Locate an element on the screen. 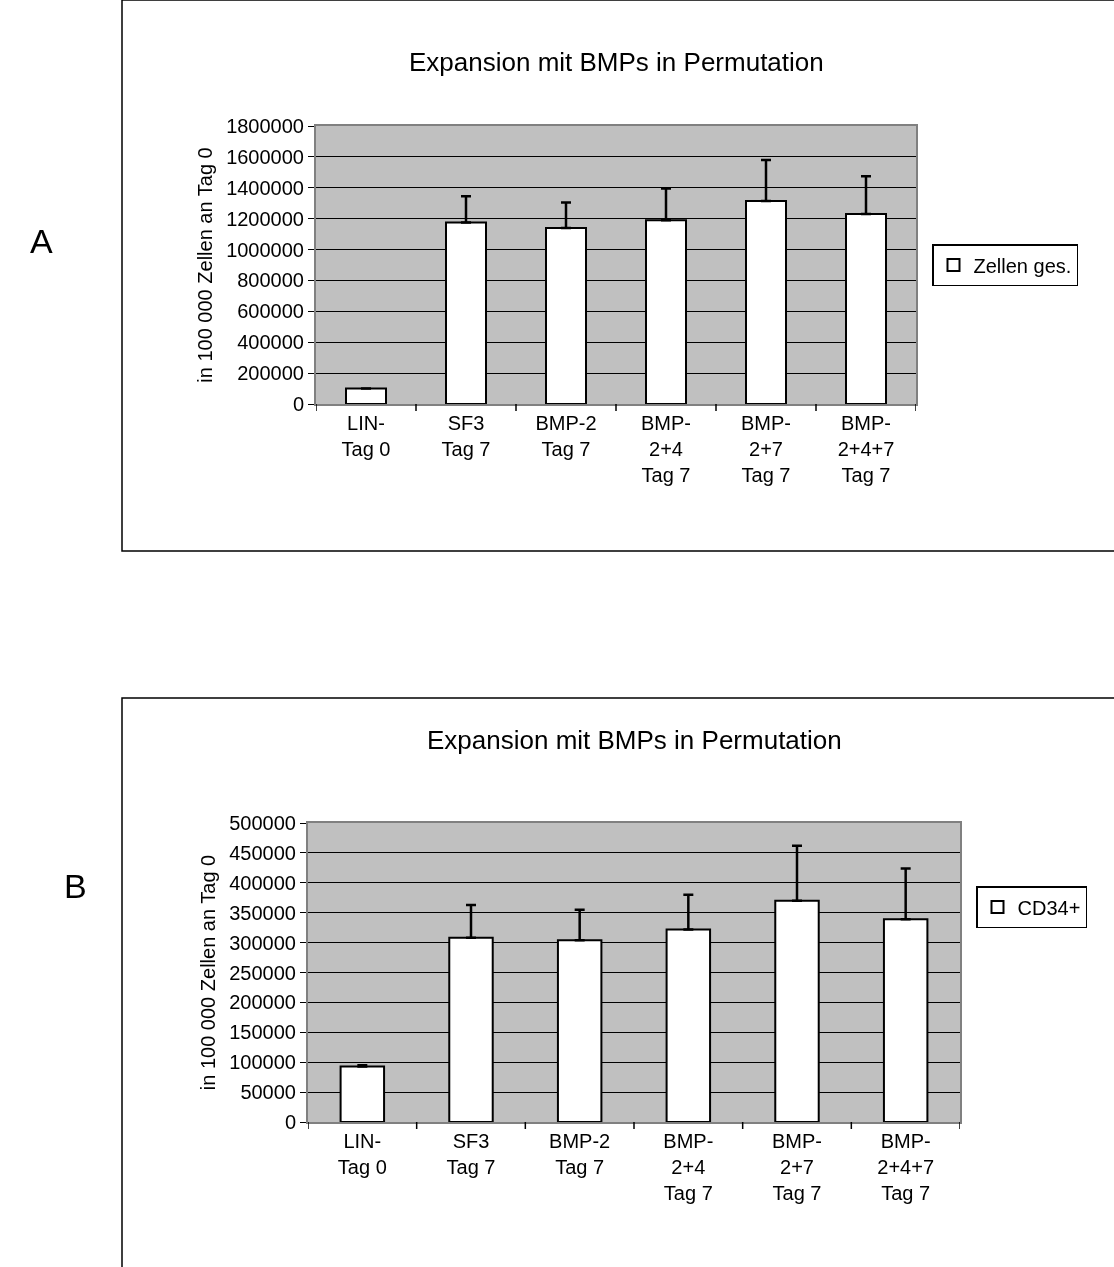 The width and height of the screenshot is (1114, 1267). y-tick-label: 100000 is located at coordinates (262, 1062).